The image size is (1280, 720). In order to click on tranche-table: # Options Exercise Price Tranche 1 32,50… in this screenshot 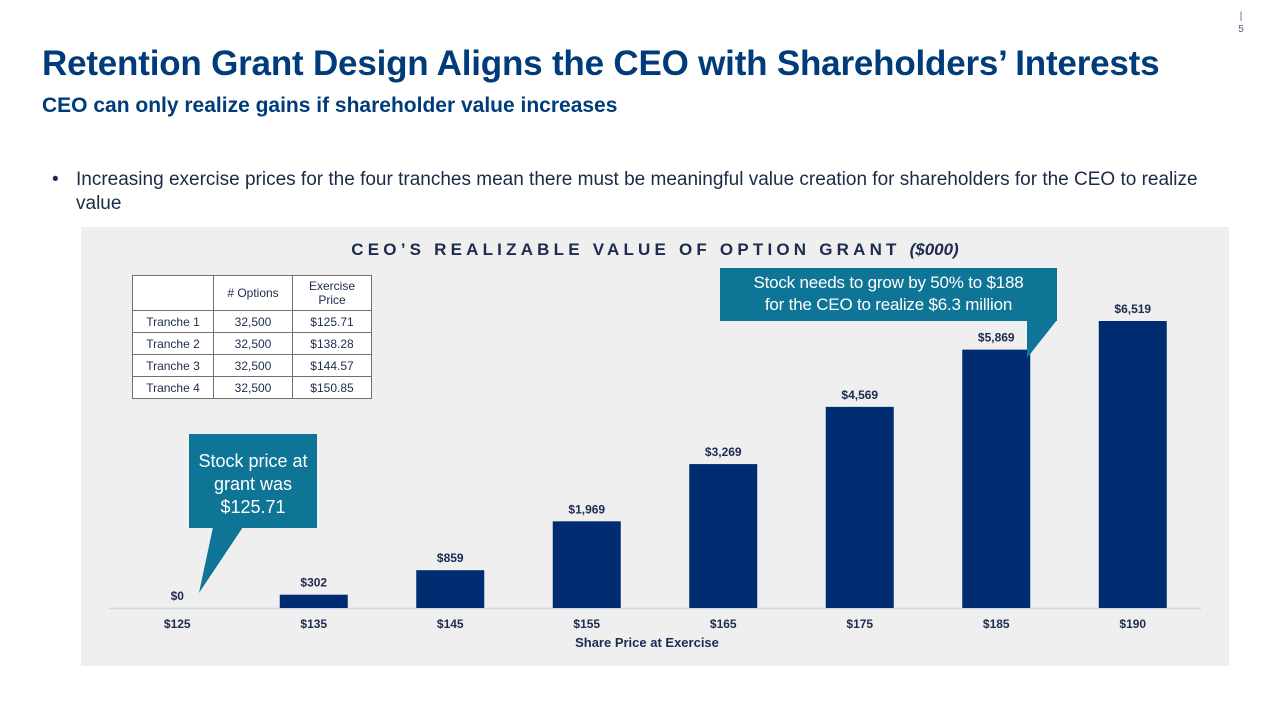, I will do `click(252, 337)`.